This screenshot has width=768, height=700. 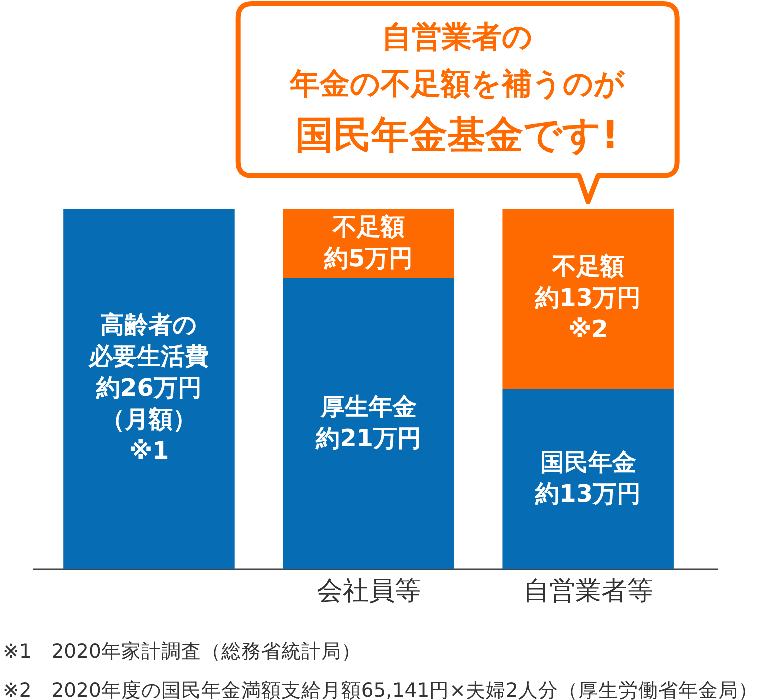 I want to click on data-label: 厚生年金約21万円, so click(x=368, y=422).